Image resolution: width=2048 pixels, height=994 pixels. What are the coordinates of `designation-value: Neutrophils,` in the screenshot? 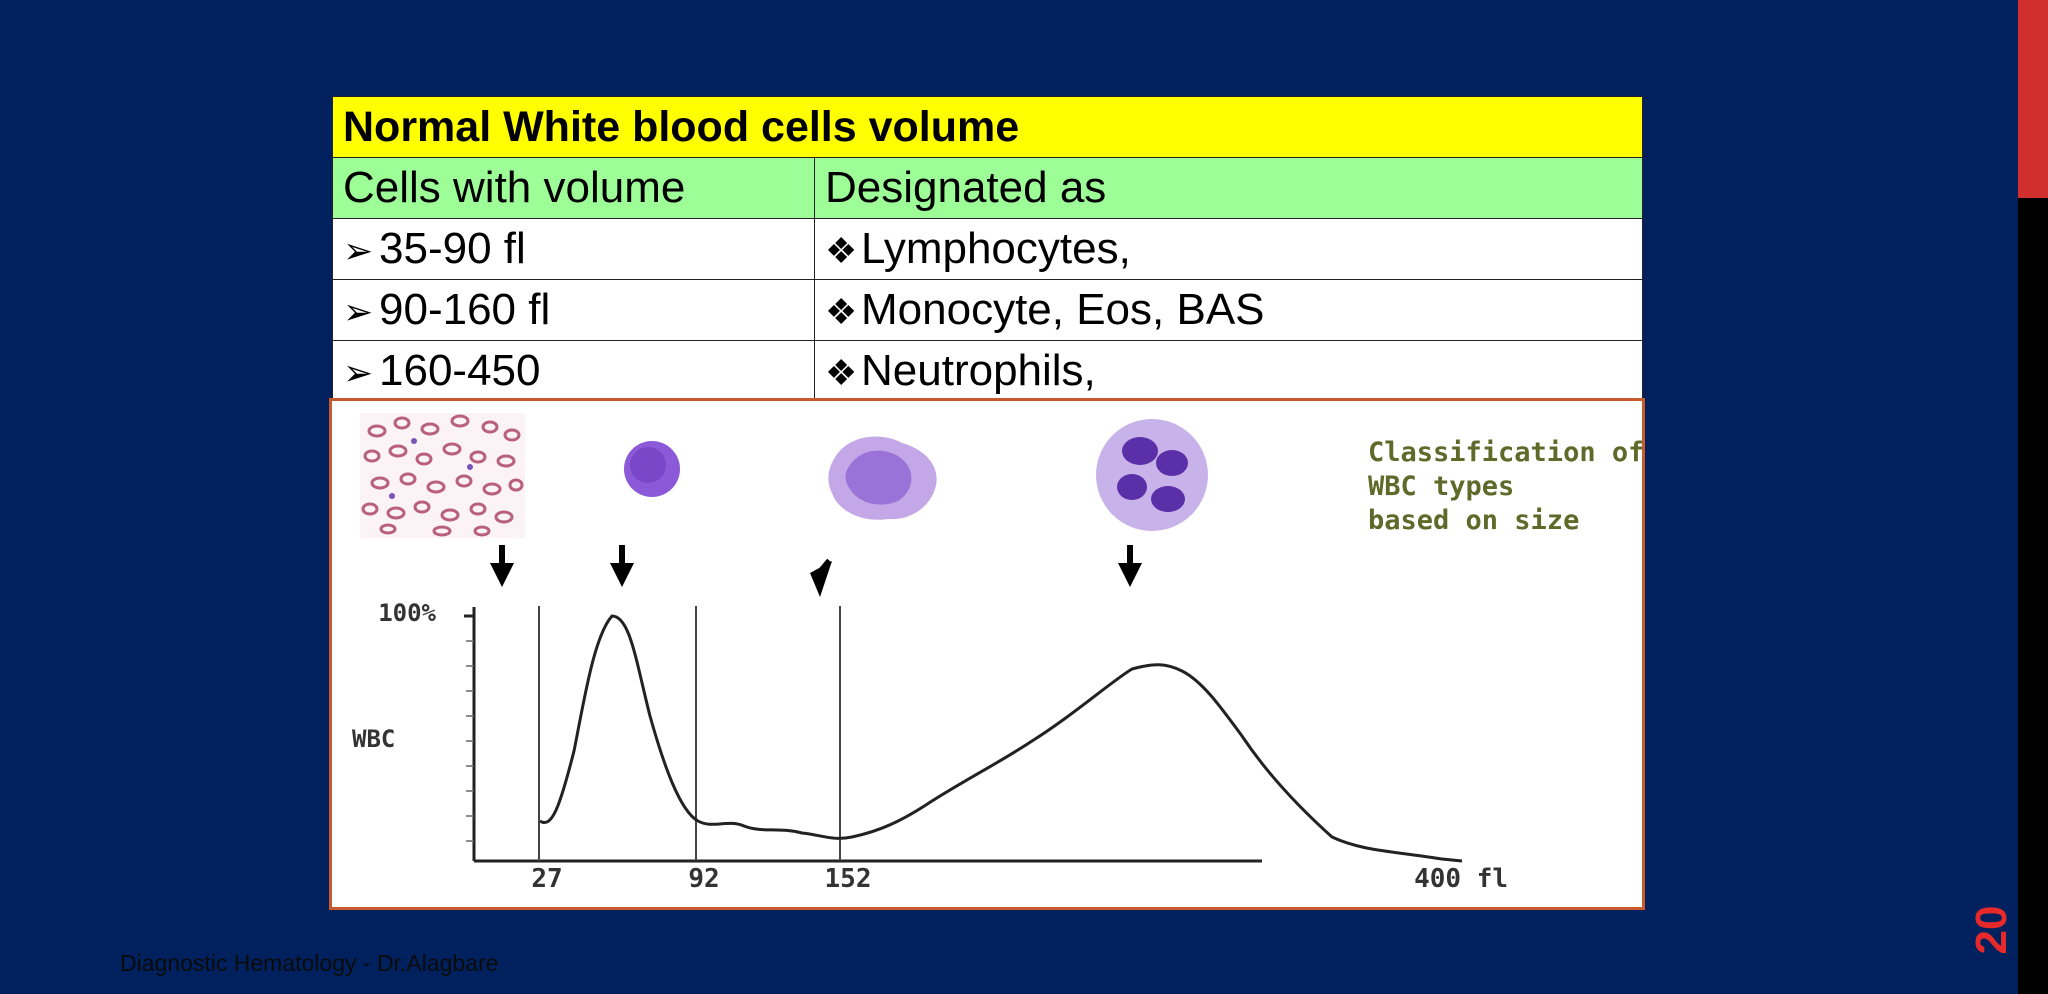 It's located at (978, 370).